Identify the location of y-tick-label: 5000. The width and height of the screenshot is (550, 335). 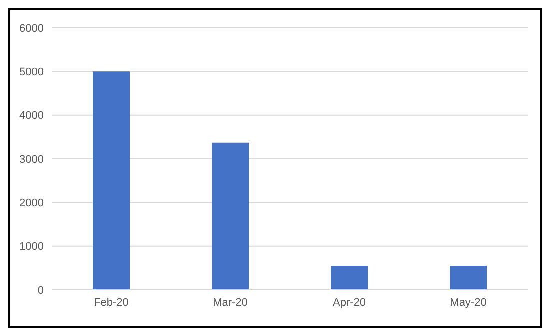
(32, 72).